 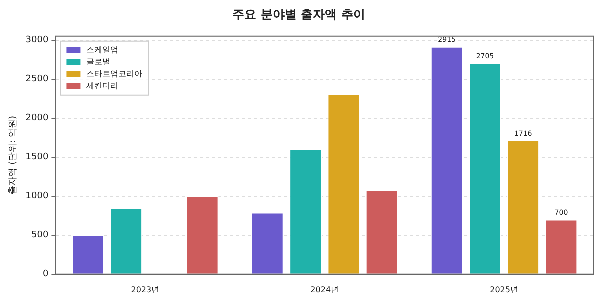 What do you see at coordinates (13, 155) in the screenshot?
I see `y-axis-title: 출자액 (단위: 억원)` at bounding box center [13, 155].